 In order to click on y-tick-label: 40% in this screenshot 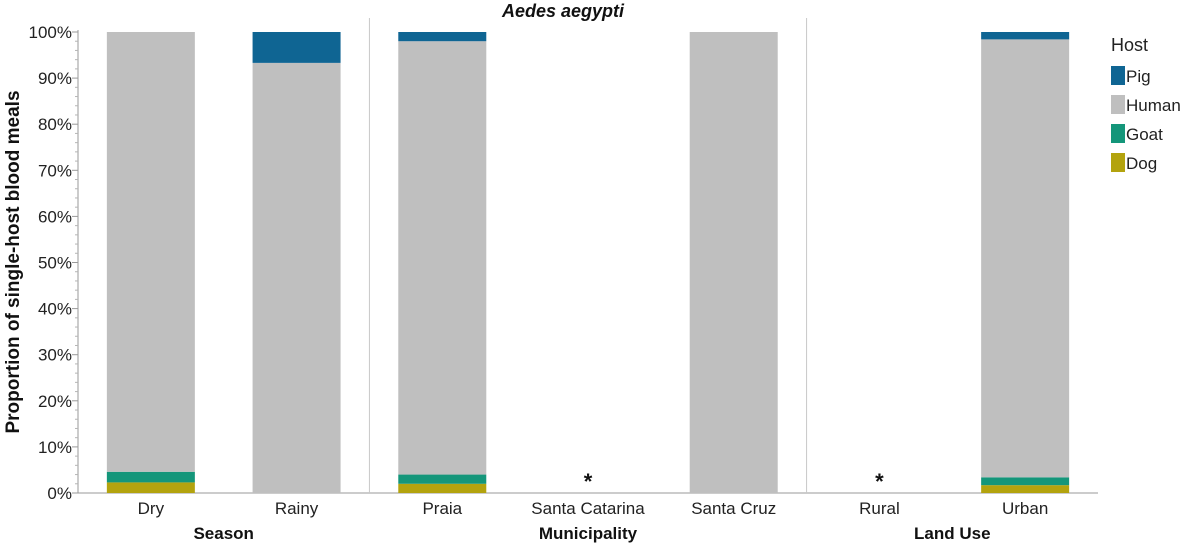, I will do `click(55, 309)`.